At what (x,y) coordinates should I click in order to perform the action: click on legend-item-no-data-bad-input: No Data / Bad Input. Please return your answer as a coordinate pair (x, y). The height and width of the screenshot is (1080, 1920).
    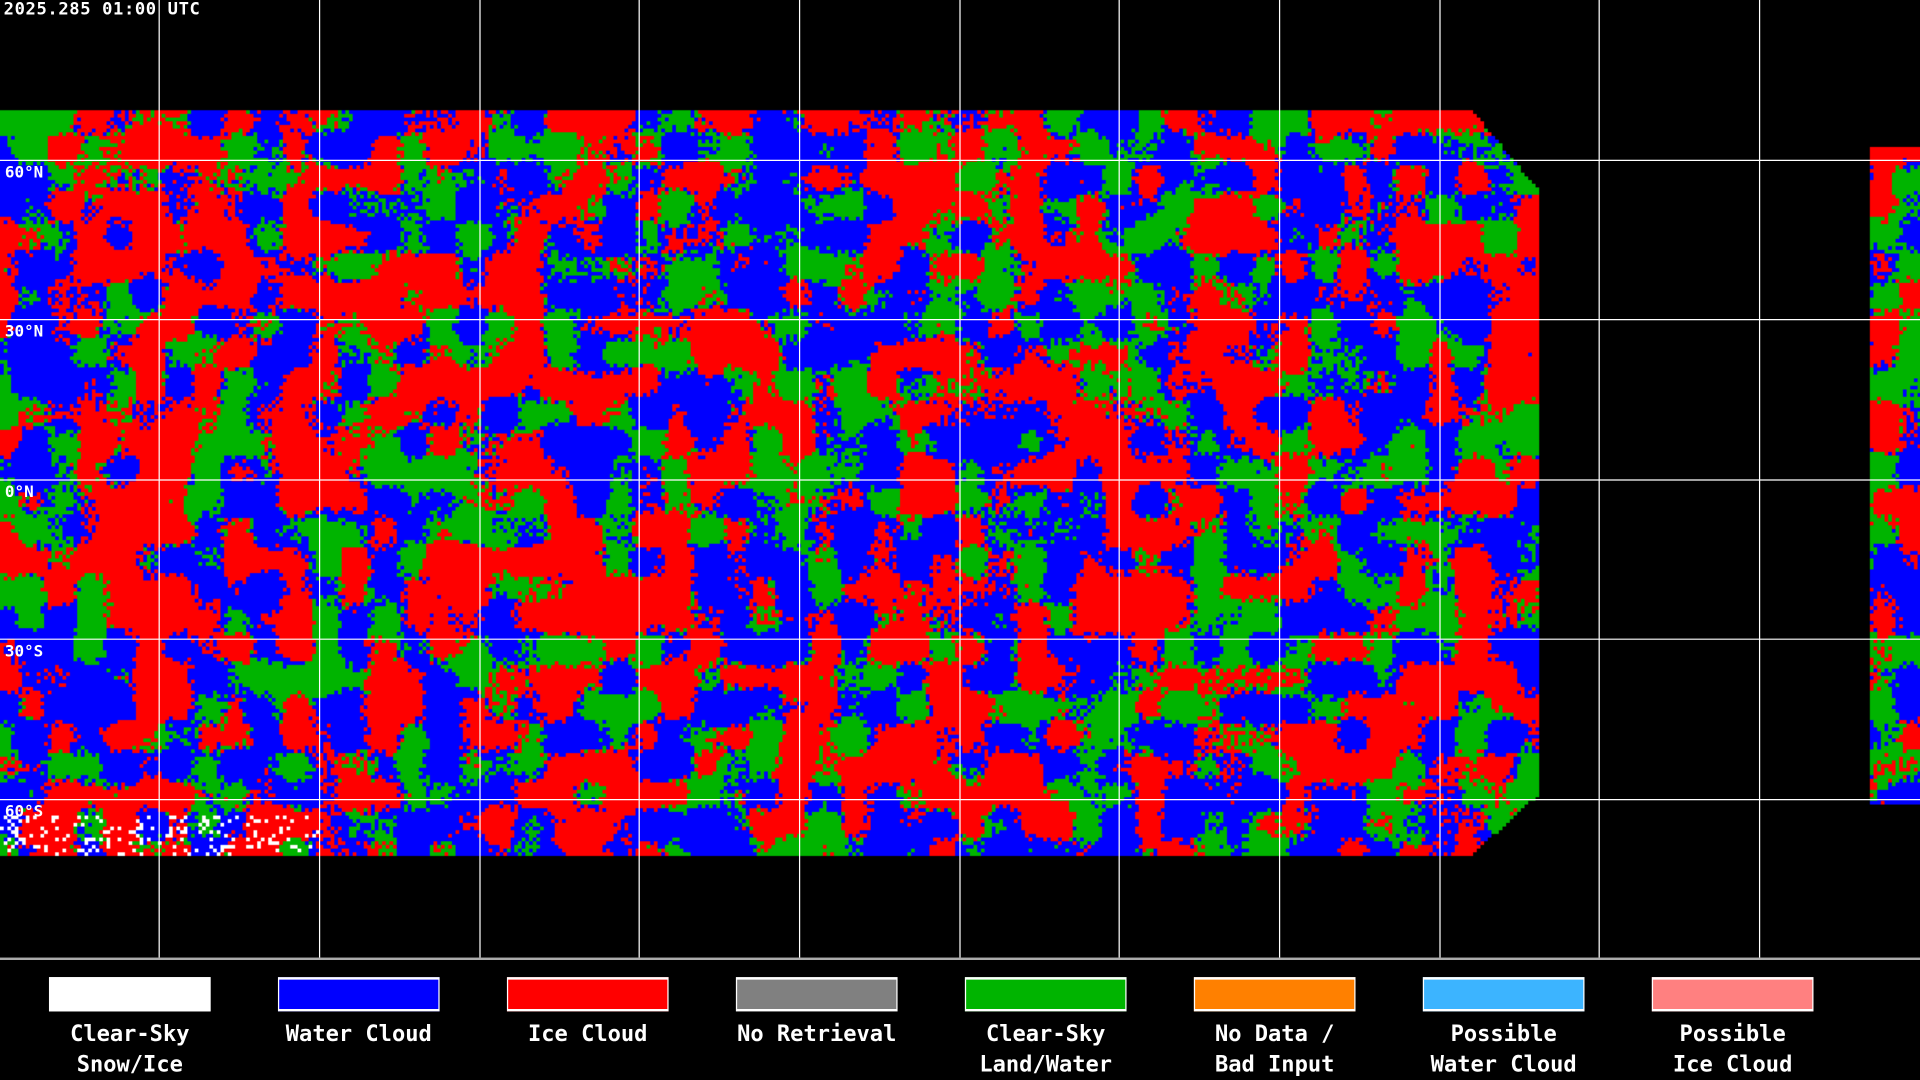
    Looking at the image, I should click on (1275, 1028).